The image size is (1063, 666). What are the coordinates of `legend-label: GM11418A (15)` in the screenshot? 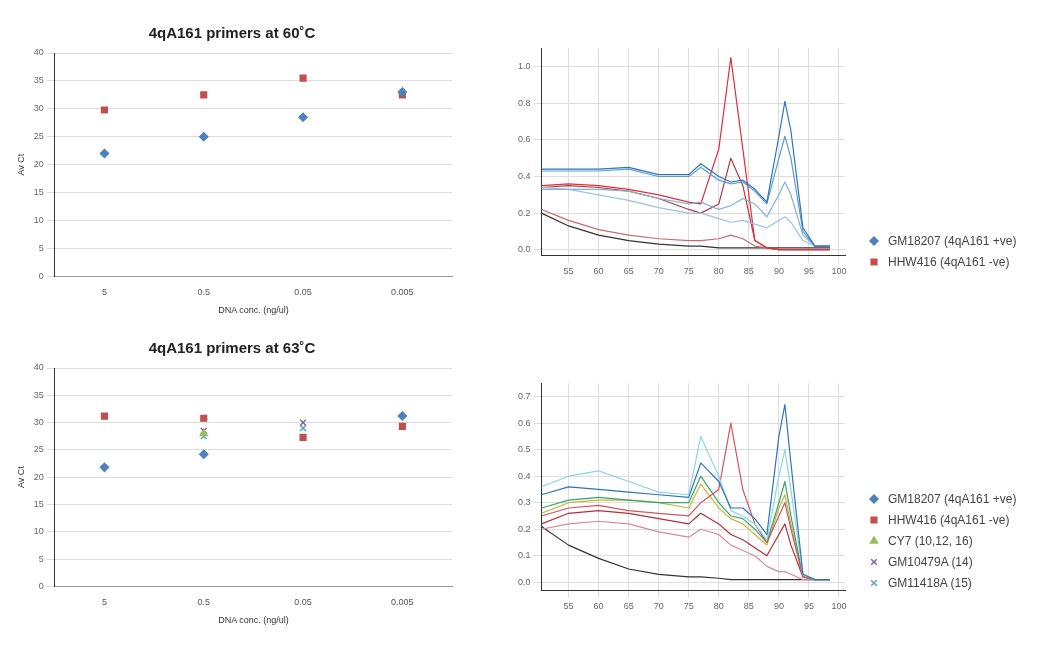 It's located at (930, 582).